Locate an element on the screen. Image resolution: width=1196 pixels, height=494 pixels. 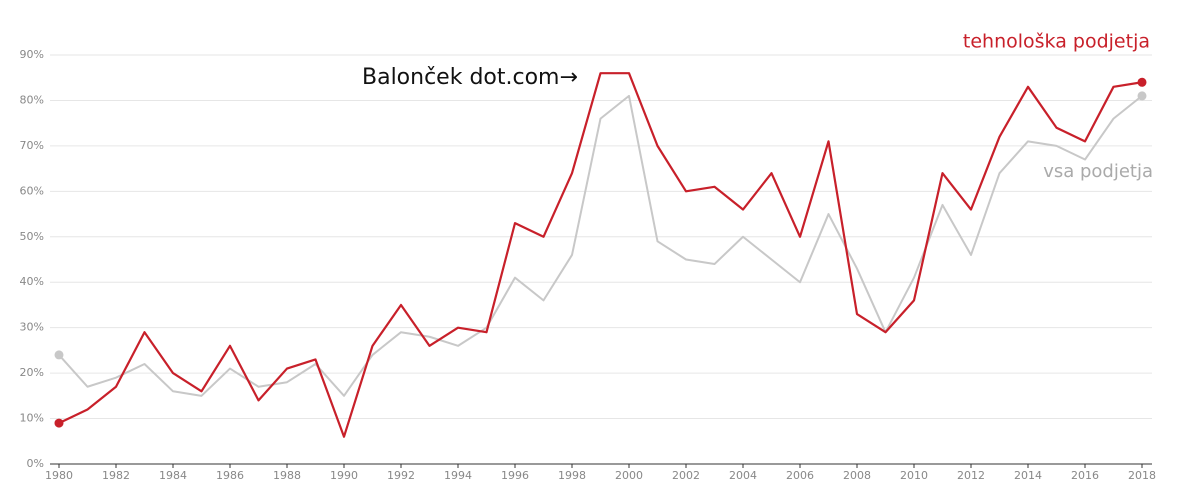
y-tick-label: 0% is located at coordinates (35, 463).